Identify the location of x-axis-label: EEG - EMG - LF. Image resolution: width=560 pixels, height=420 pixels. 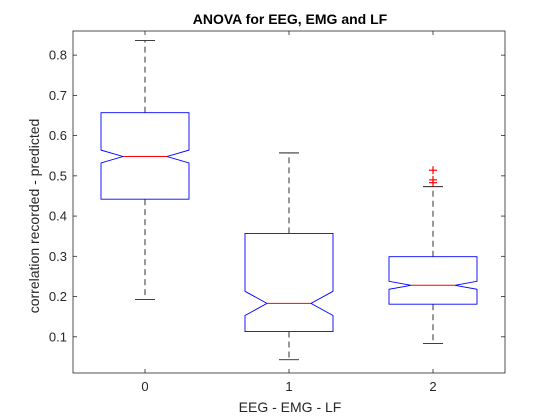
(290, 407).